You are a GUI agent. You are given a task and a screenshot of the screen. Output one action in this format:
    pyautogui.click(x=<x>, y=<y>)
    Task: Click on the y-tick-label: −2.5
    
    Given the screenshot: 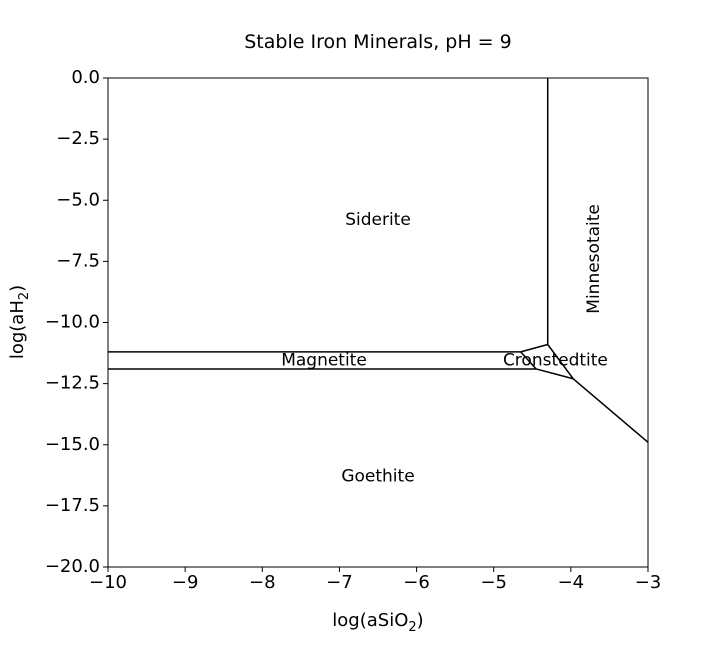 What is the action you would take?
    pyautogui.click(x=78, y=138)
    